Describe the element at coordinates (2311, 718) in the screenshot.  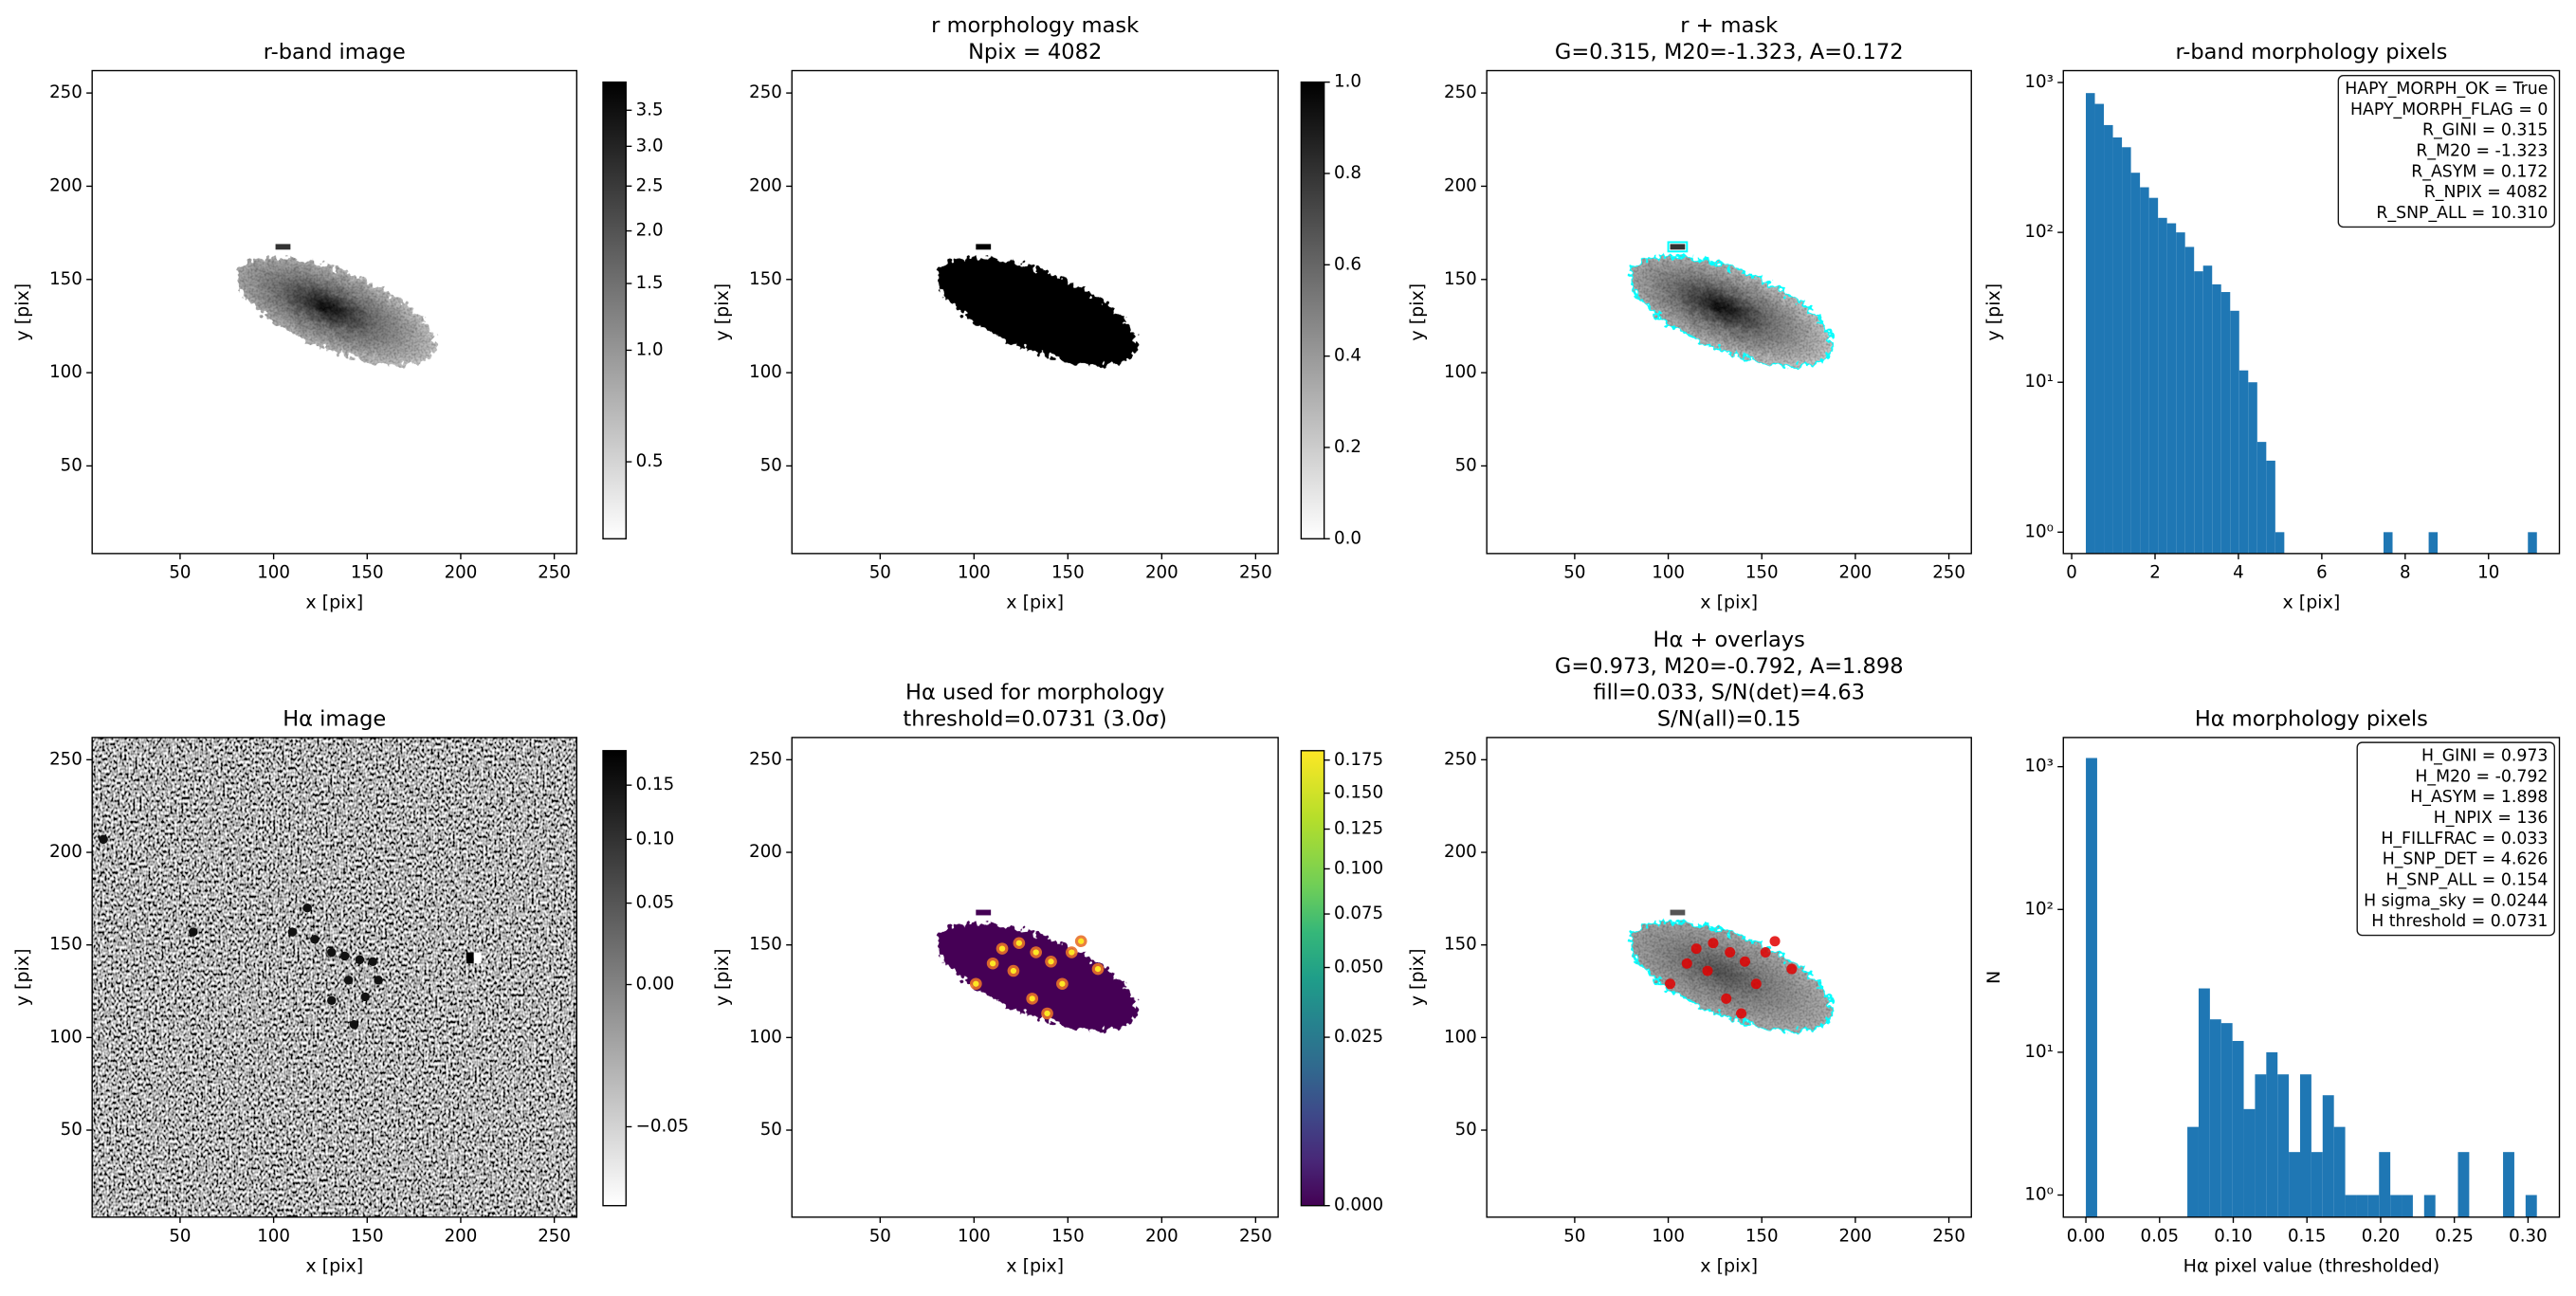
I see `panel-title: Hα morphology pixels` at that location.